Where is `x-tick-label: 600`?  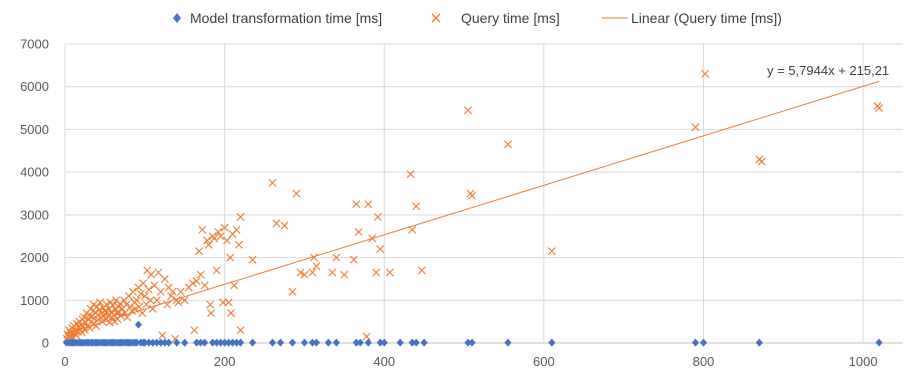 x-tick-label: 600 is located at coordinates (544, 361).